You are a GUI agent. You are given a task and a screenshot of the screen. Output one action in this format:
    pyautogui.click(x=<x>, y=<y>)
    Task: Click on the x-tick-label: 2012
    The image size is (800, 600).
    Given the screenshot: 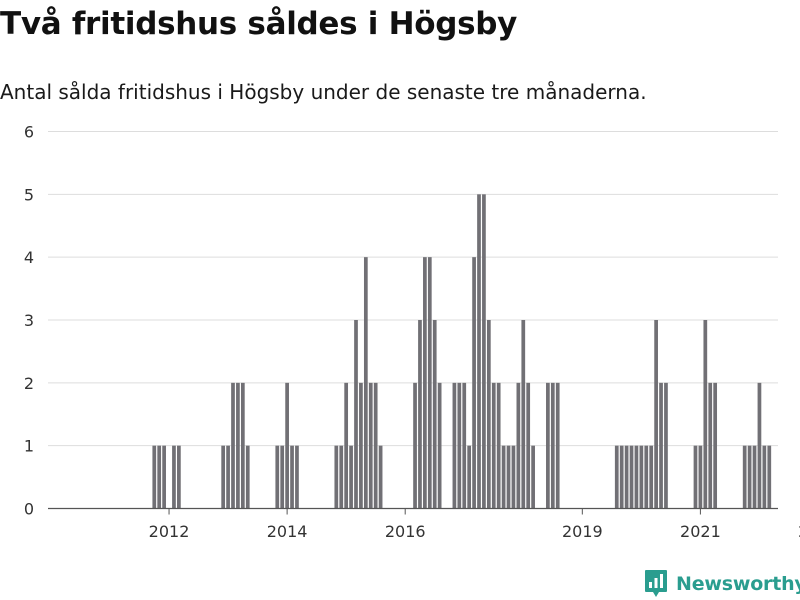 What is the action you would take?
    pyautogui.click(x=169, y=531)
    